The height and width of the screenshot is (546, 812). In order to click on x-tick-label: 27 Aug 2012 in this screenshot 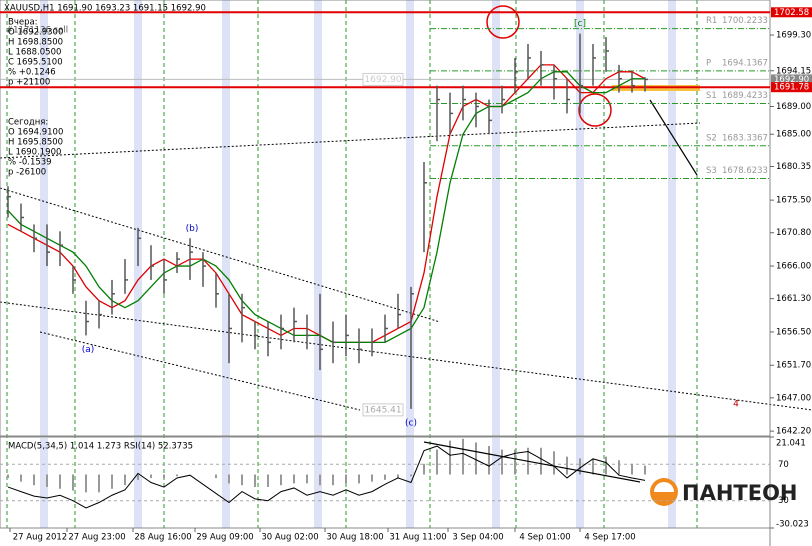, I will do `click(40, 538)`.